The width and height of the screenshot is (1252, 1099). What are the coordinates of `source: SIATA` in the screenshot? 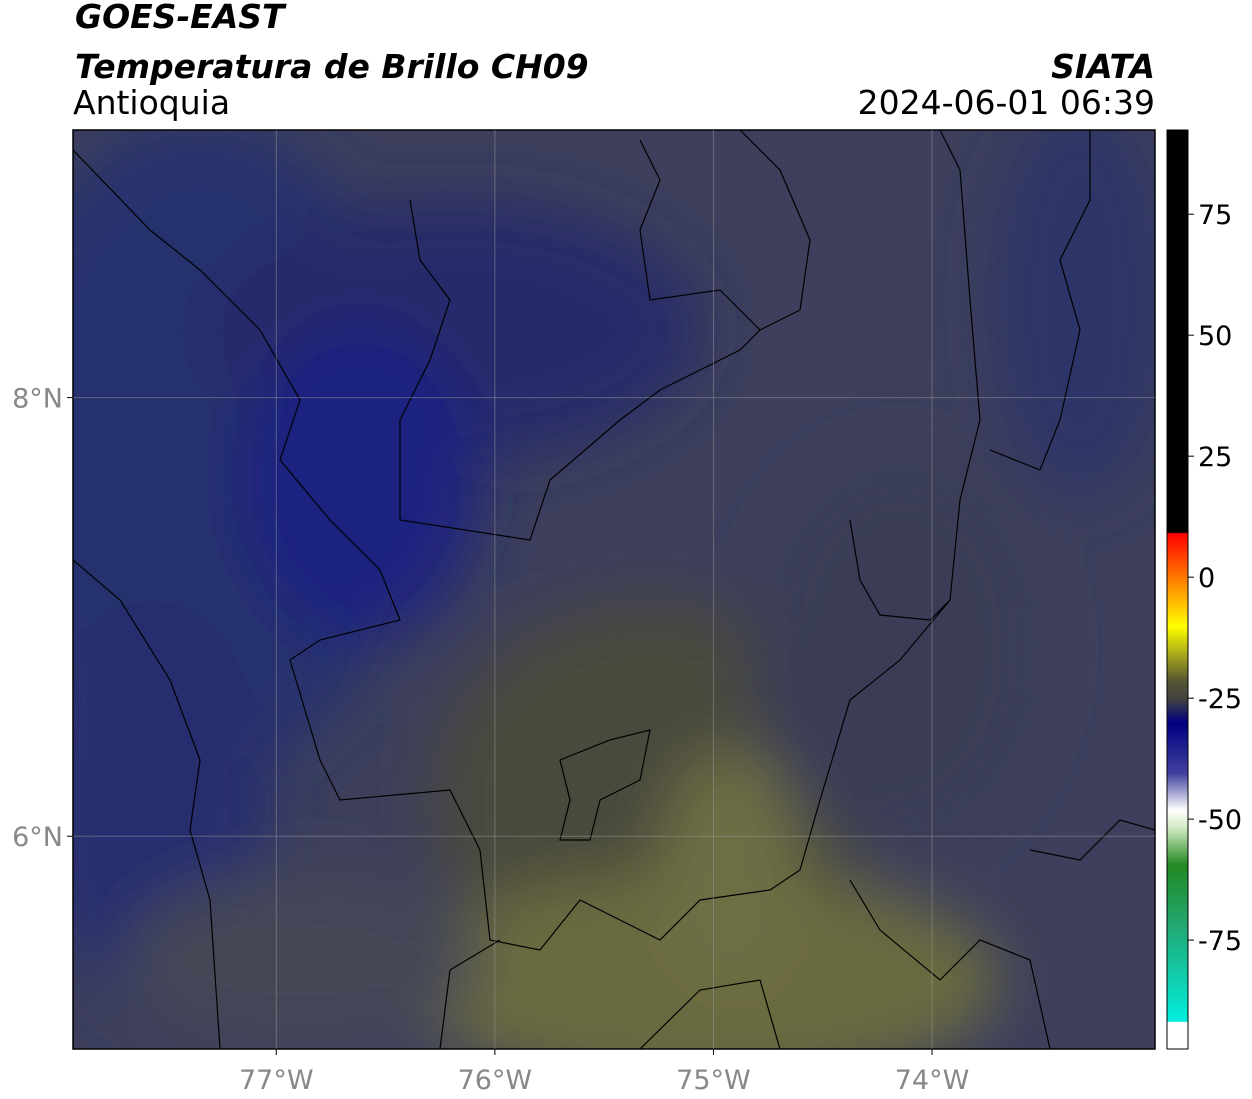 It's located at (1103, 66).